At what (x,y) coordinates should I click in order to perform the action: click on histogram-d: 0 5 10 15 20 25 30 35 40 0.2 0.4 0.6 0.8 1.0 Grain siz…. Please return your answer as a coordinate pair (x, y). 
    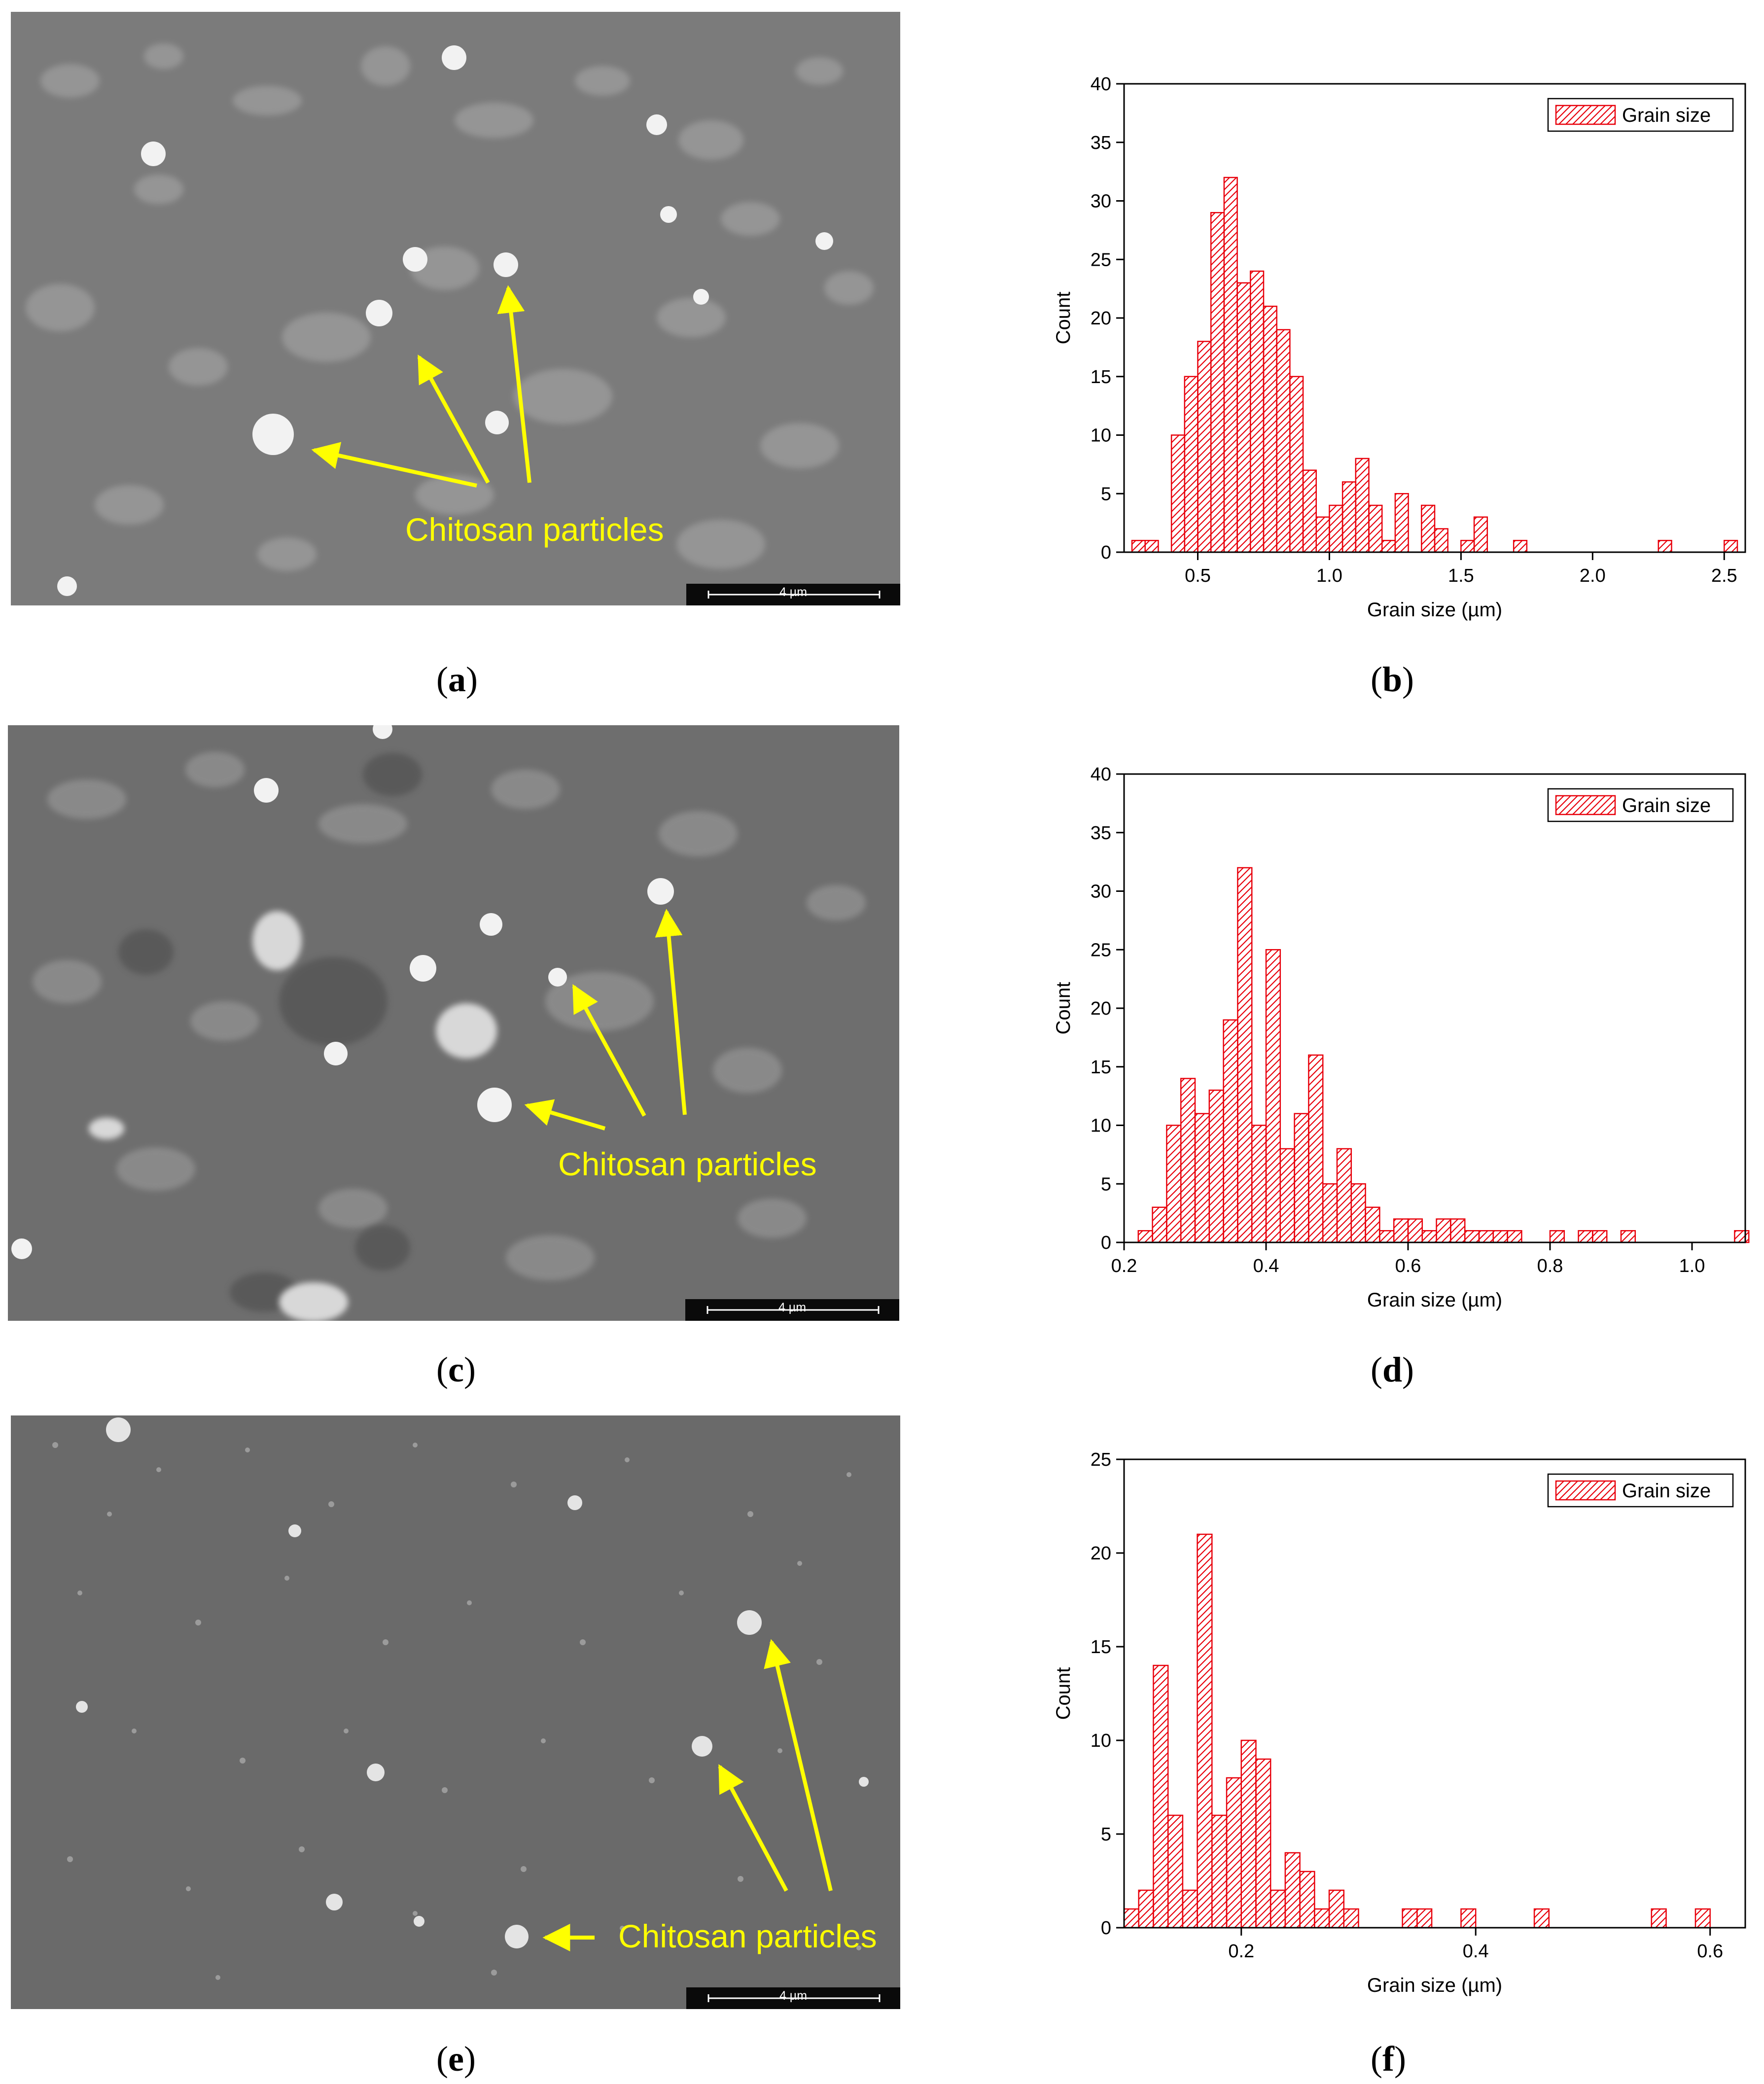
    Looking at the image, I should click on (1402, 1037).